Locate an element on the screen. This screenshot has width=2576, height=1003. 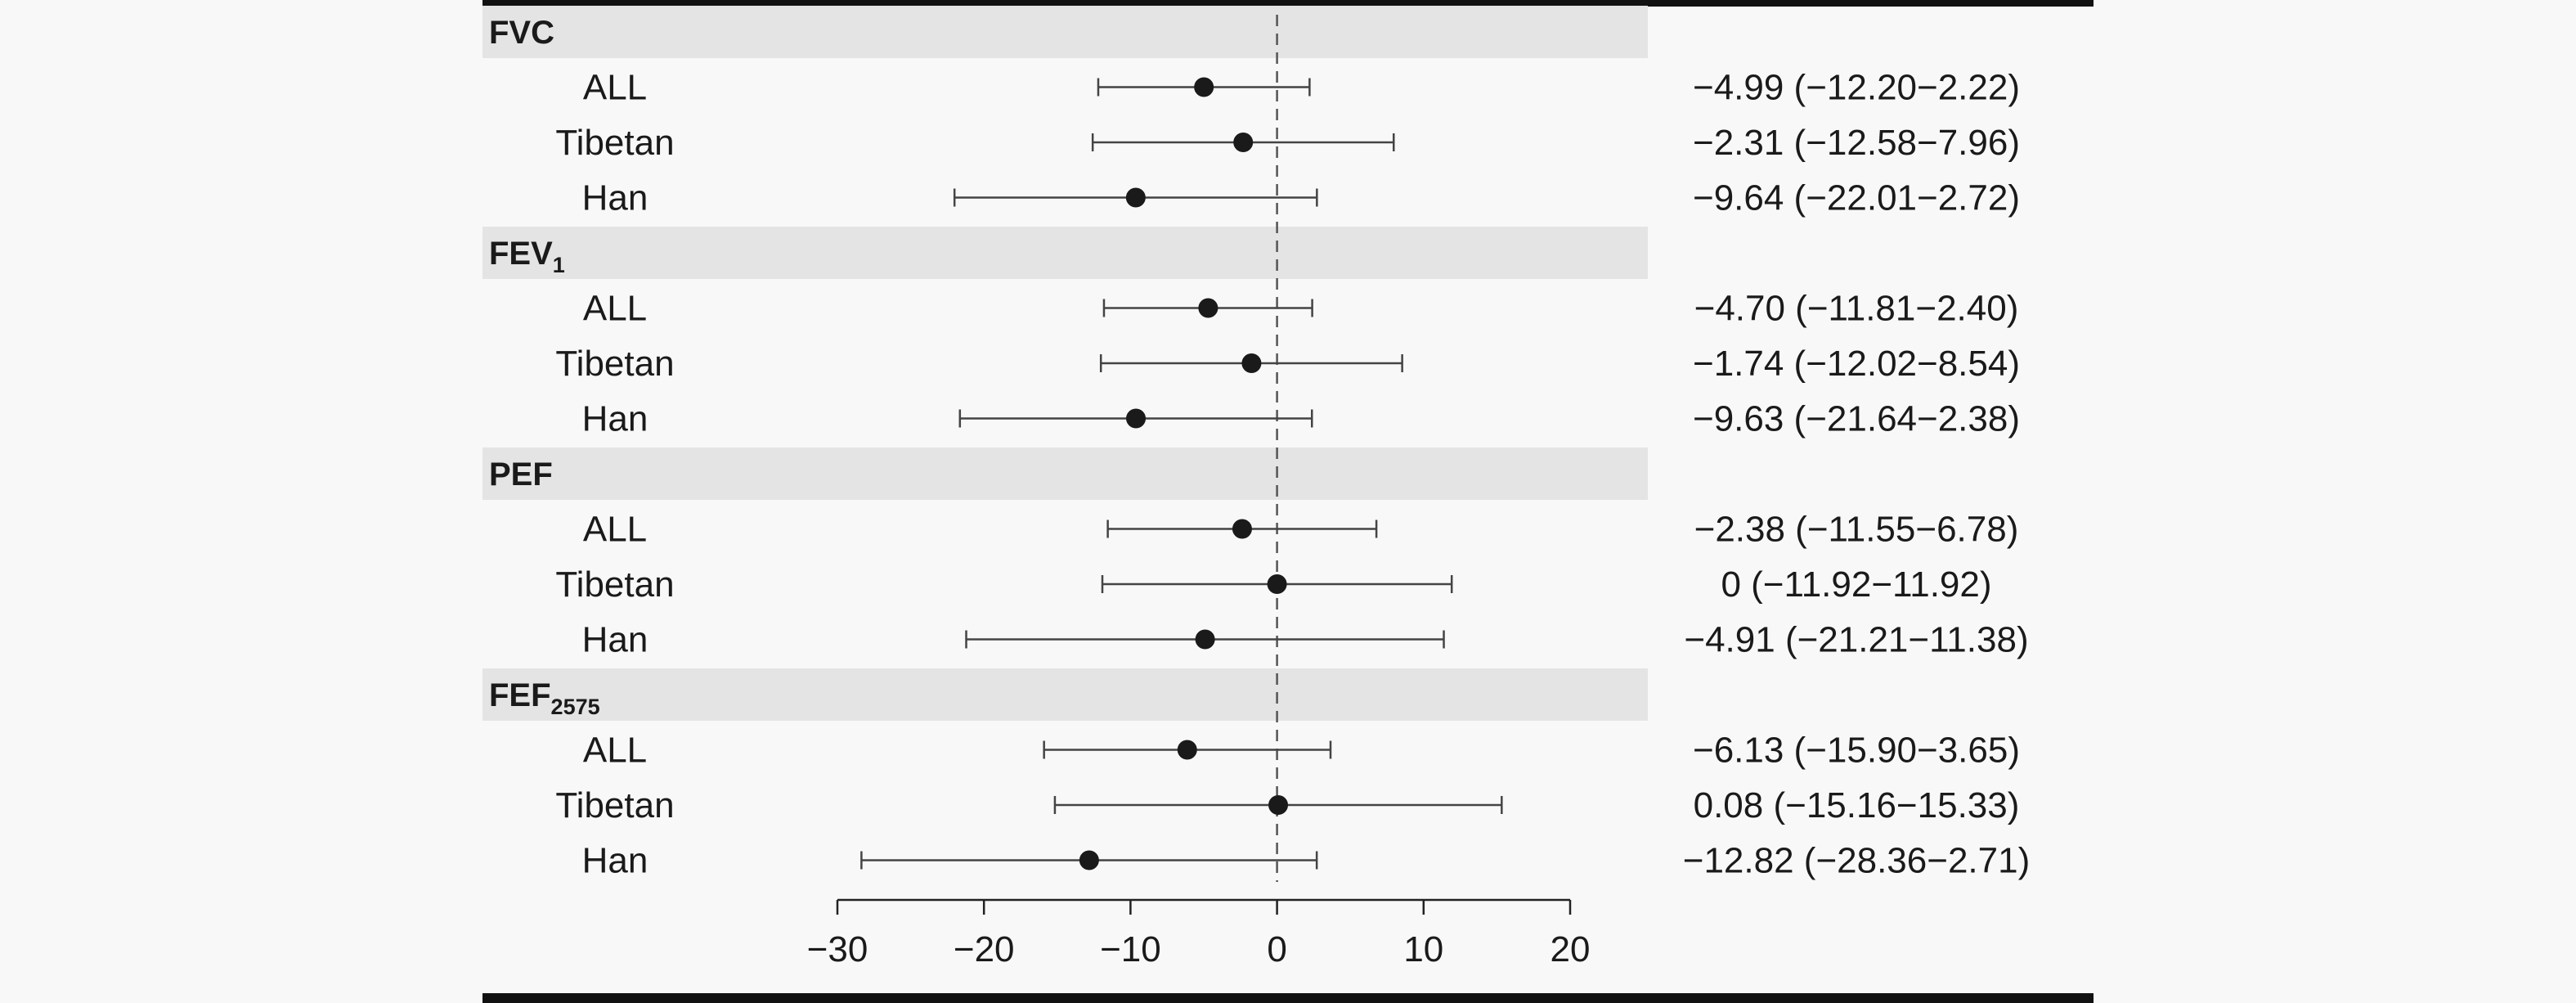
ci-text: −12.82 (−28.36−2.71) is located at coordinates (1856, 861).